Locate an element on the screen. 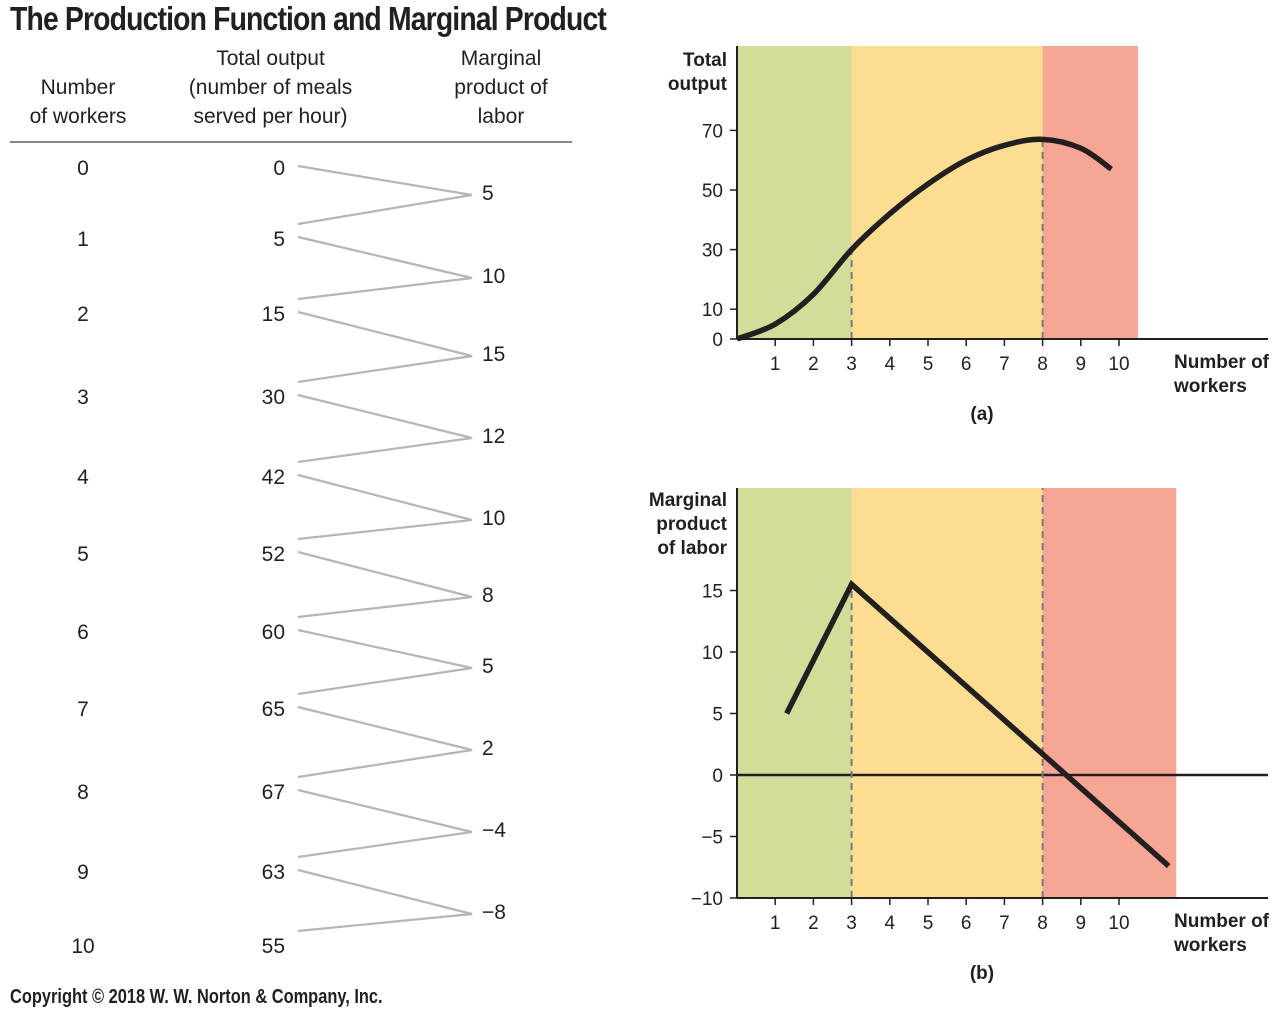 This screenshot has width=1288, height=1014. y-tick-label: 15 is located at coordinates (712, 592).